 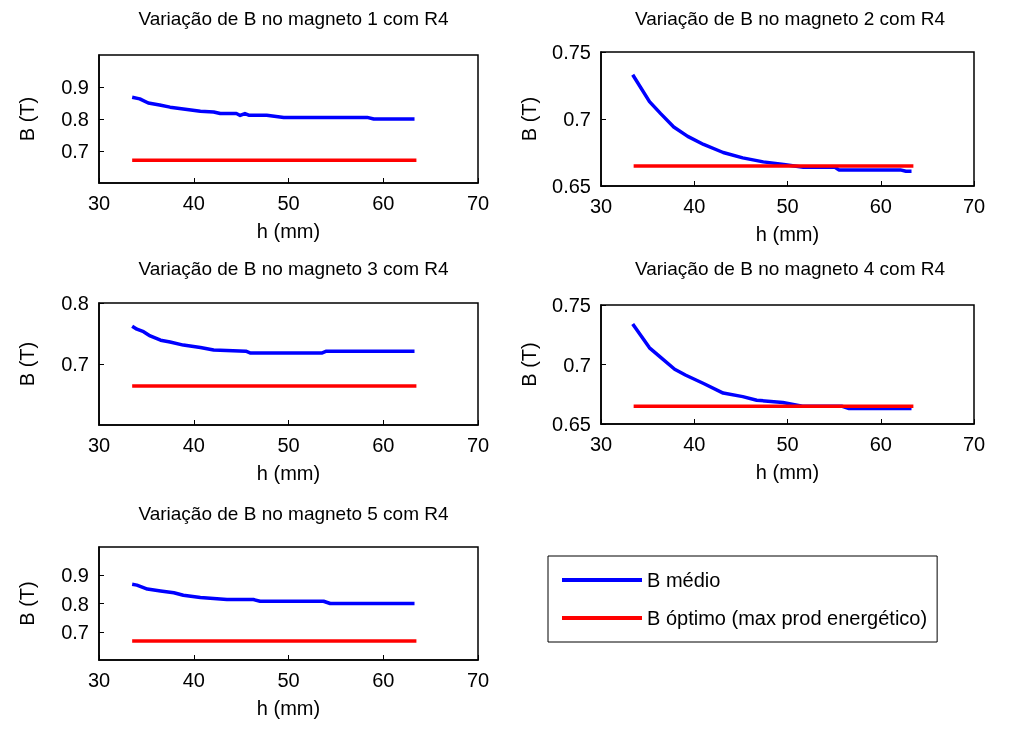 I want to click on legend-label: B óptimo (max prod energético), so click(x=787, y=618).